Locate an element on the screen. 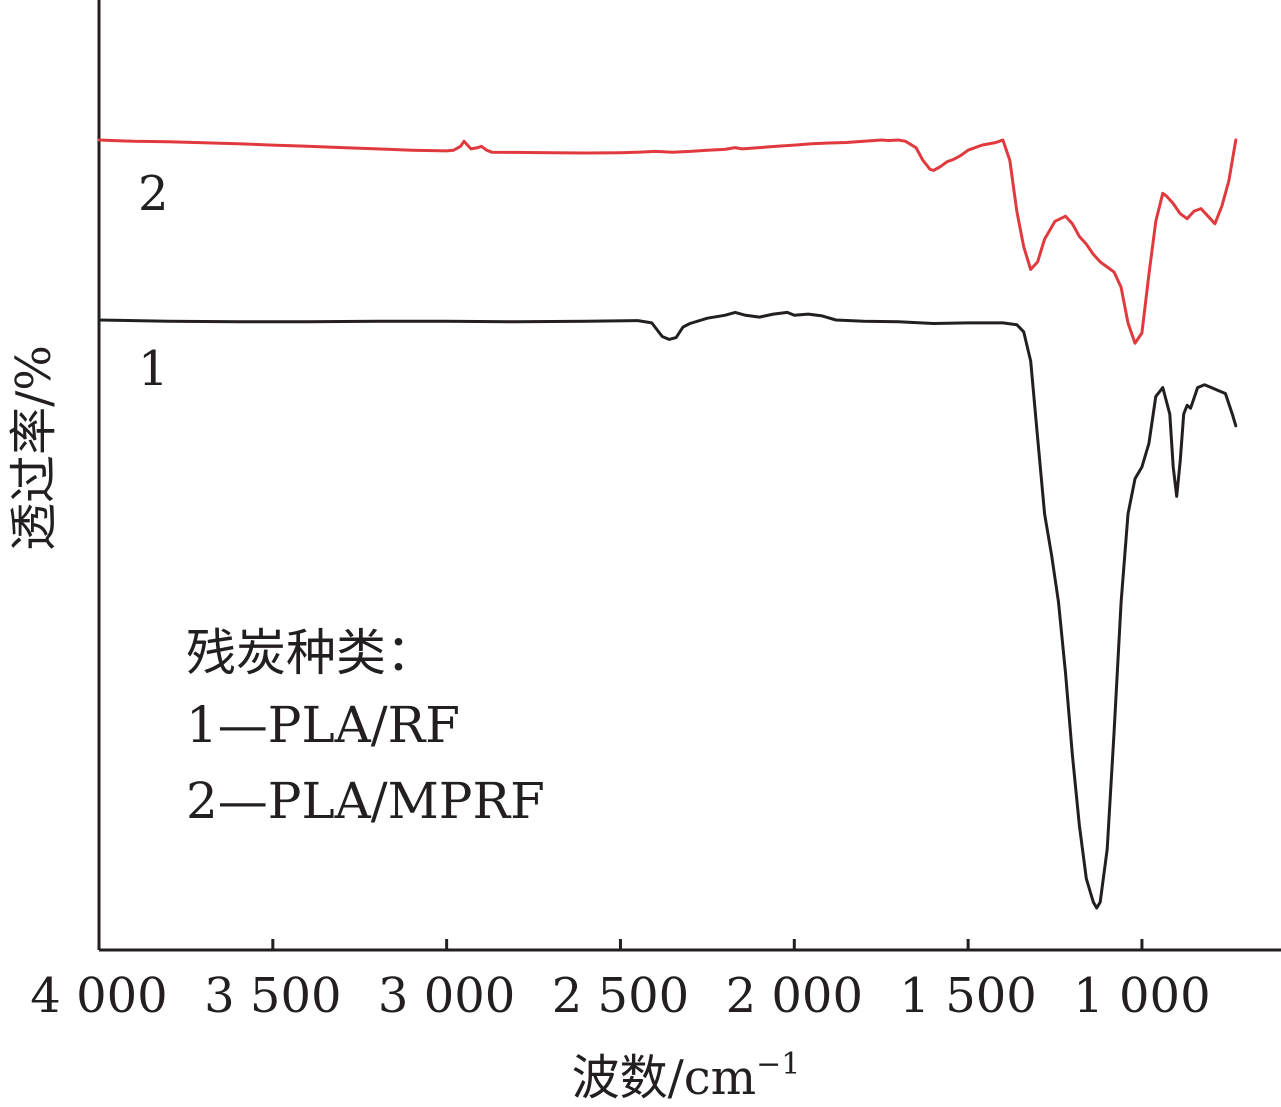 The image size is (1281, 1107). x-axis-label-main: 波数/cm is located at coordinates (664, 1078).